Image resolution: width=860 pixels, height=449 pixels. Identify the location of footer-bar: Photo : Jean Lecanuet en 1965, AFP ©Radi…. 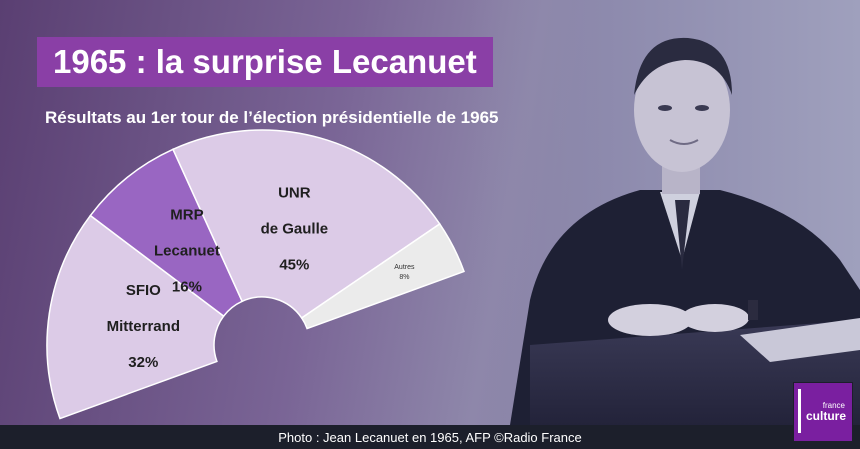
(430, 437).